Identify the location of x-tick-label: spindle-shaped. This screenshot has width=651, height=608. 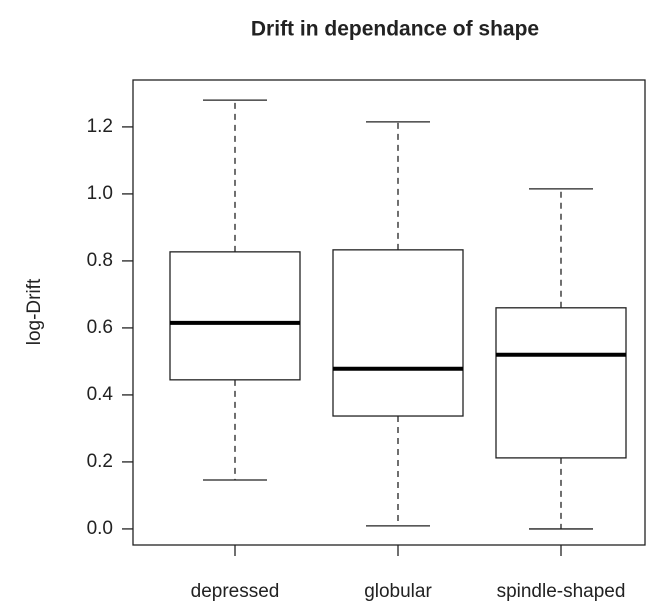
(561, 591).